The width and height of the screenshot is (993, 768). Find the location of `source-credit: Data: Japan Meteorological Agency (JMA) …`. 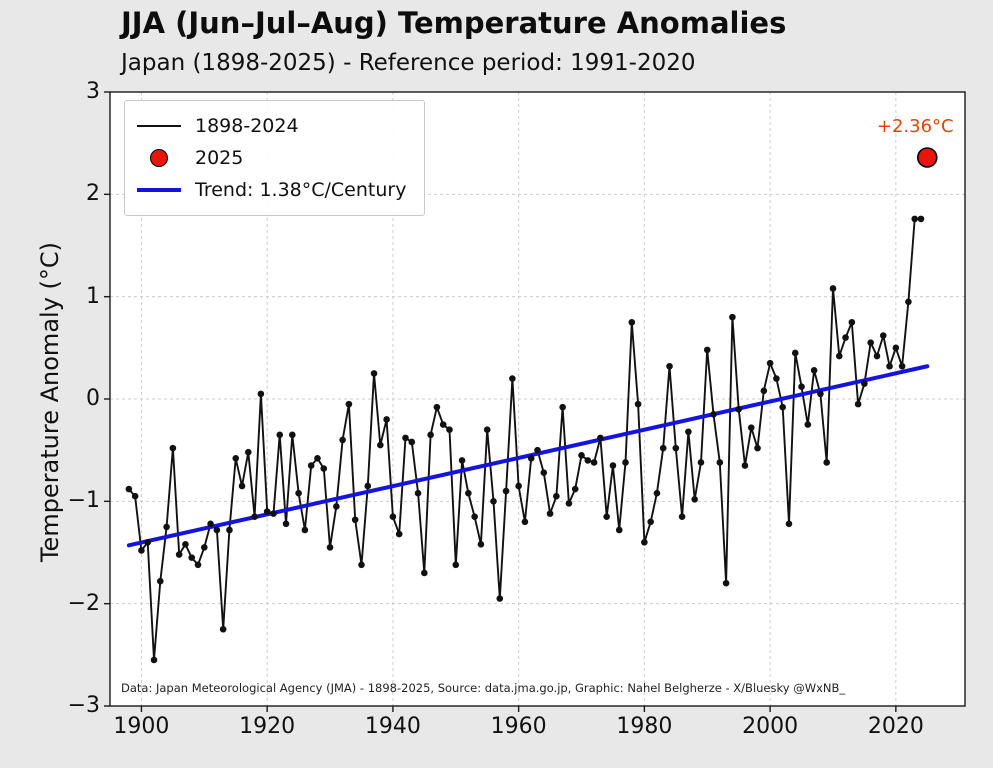

source-credit: Data: Japan Meteorological Agency (JMA) … is located at coordinates (483, 688).